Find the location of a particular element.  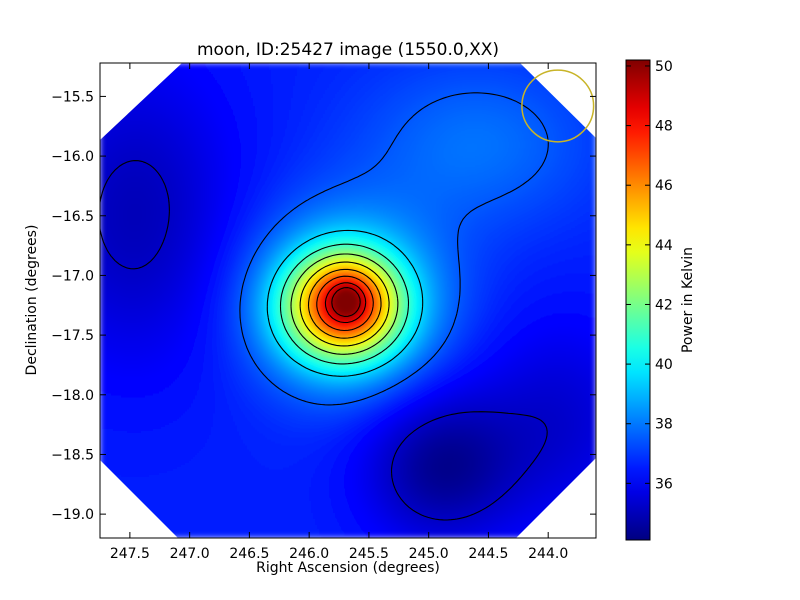

x-tick-label: 244.0 is located at coordinates (548, 554).